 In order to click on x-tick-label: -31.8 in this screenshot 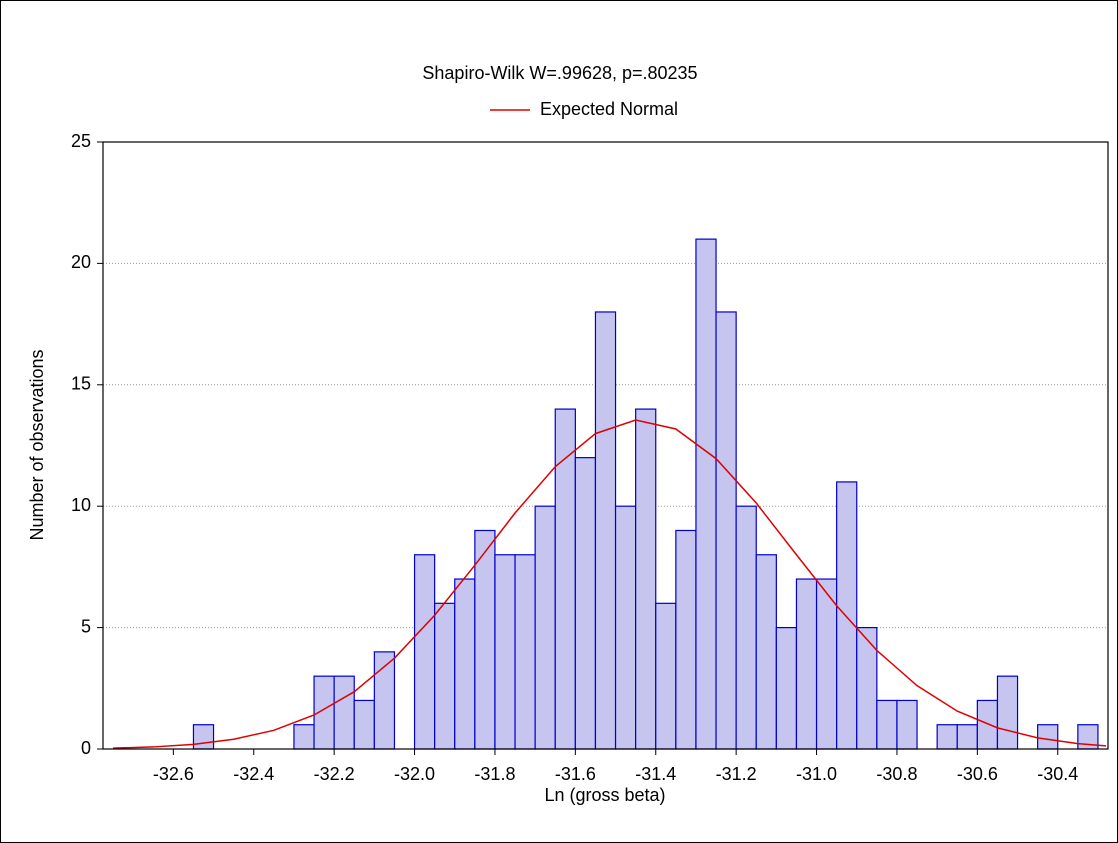, I will do `click(494, 774)`.